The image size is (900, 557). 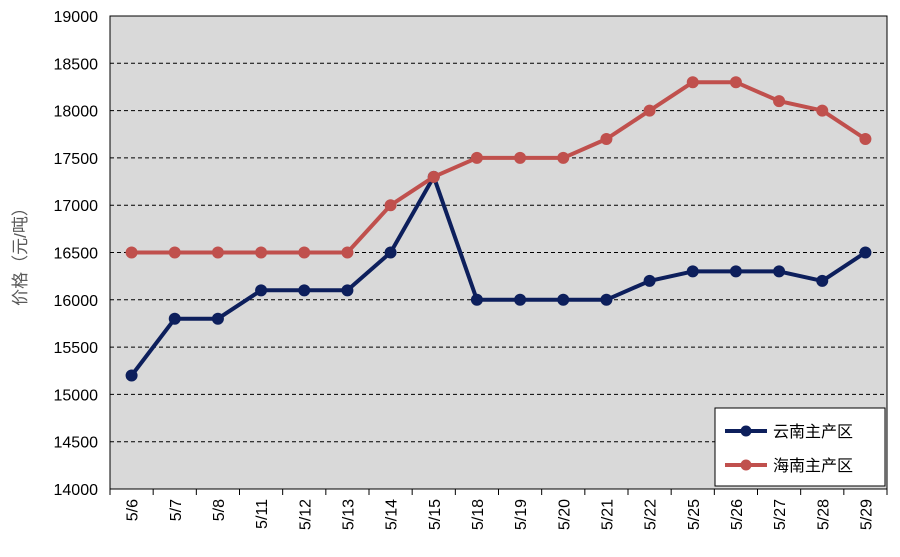 I want to click on y-tick-label: 15000, so click(x=76, y=395).